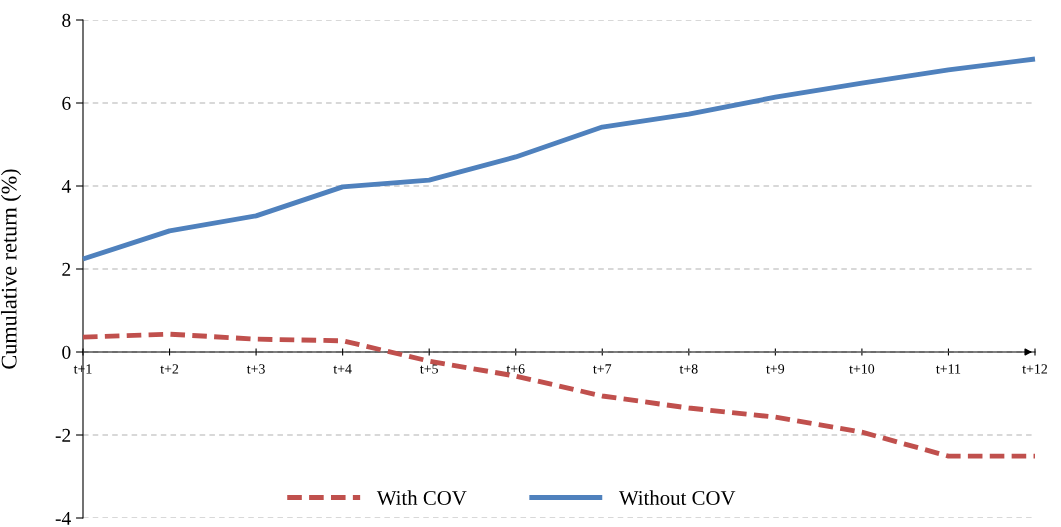  Describe the element at coordinates (677, 498) in the screenshot. I see `legend-label: Without COV` at that location.